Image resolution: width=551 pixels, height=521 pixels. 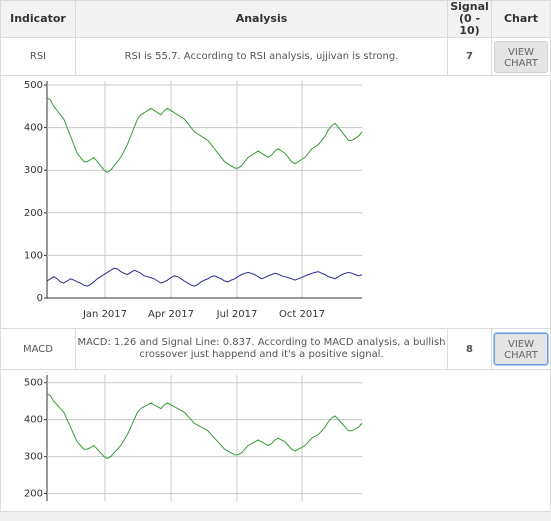 I want to click on header-indicator: Indicator, so click(x=38, y=19).